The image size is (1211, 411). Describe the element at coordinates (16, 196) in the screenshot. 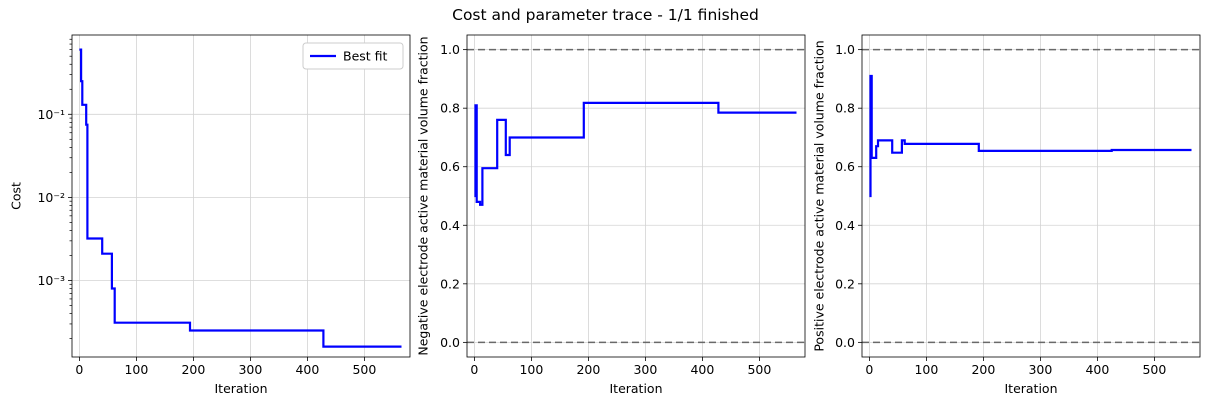

I see `y-axis-label: Cost` at that location.